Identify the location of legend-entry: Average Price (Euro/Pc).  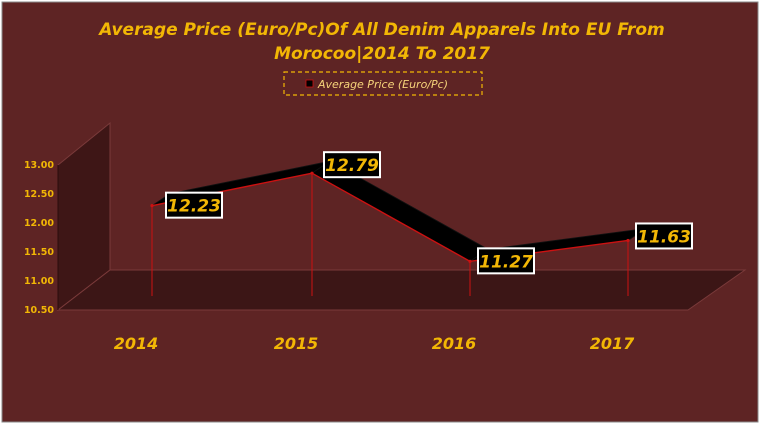
(382, 84).